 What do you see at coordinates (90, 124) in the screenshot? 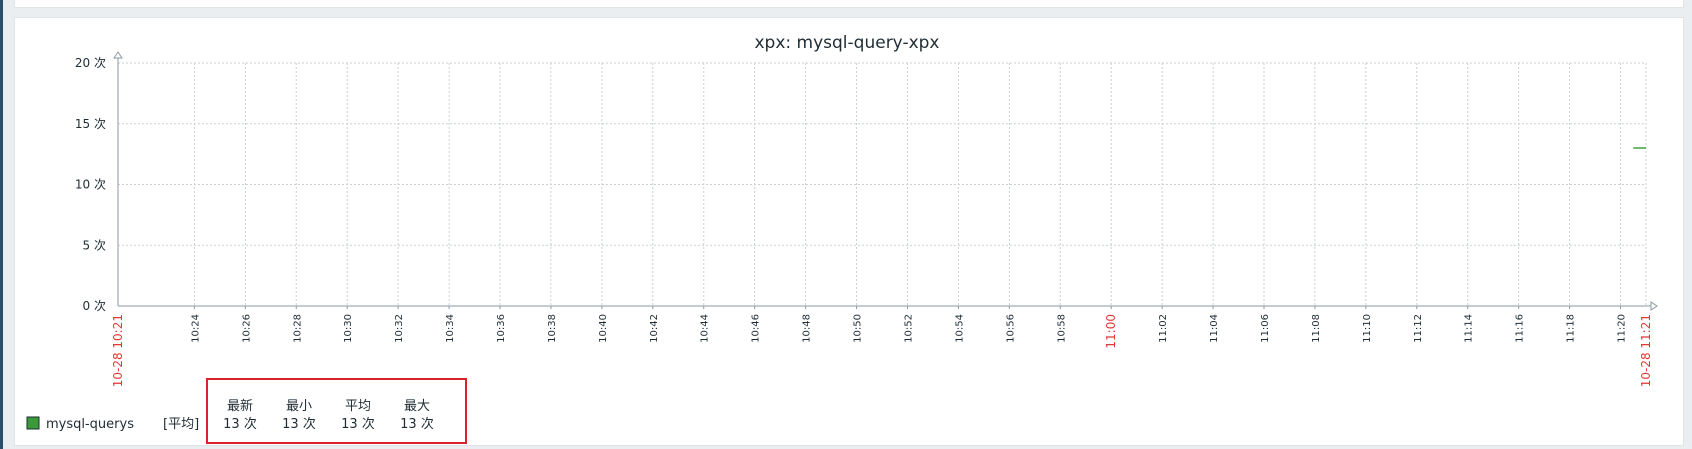
I see `y-tick-label: 15 次` at bounding box center [90, 124].